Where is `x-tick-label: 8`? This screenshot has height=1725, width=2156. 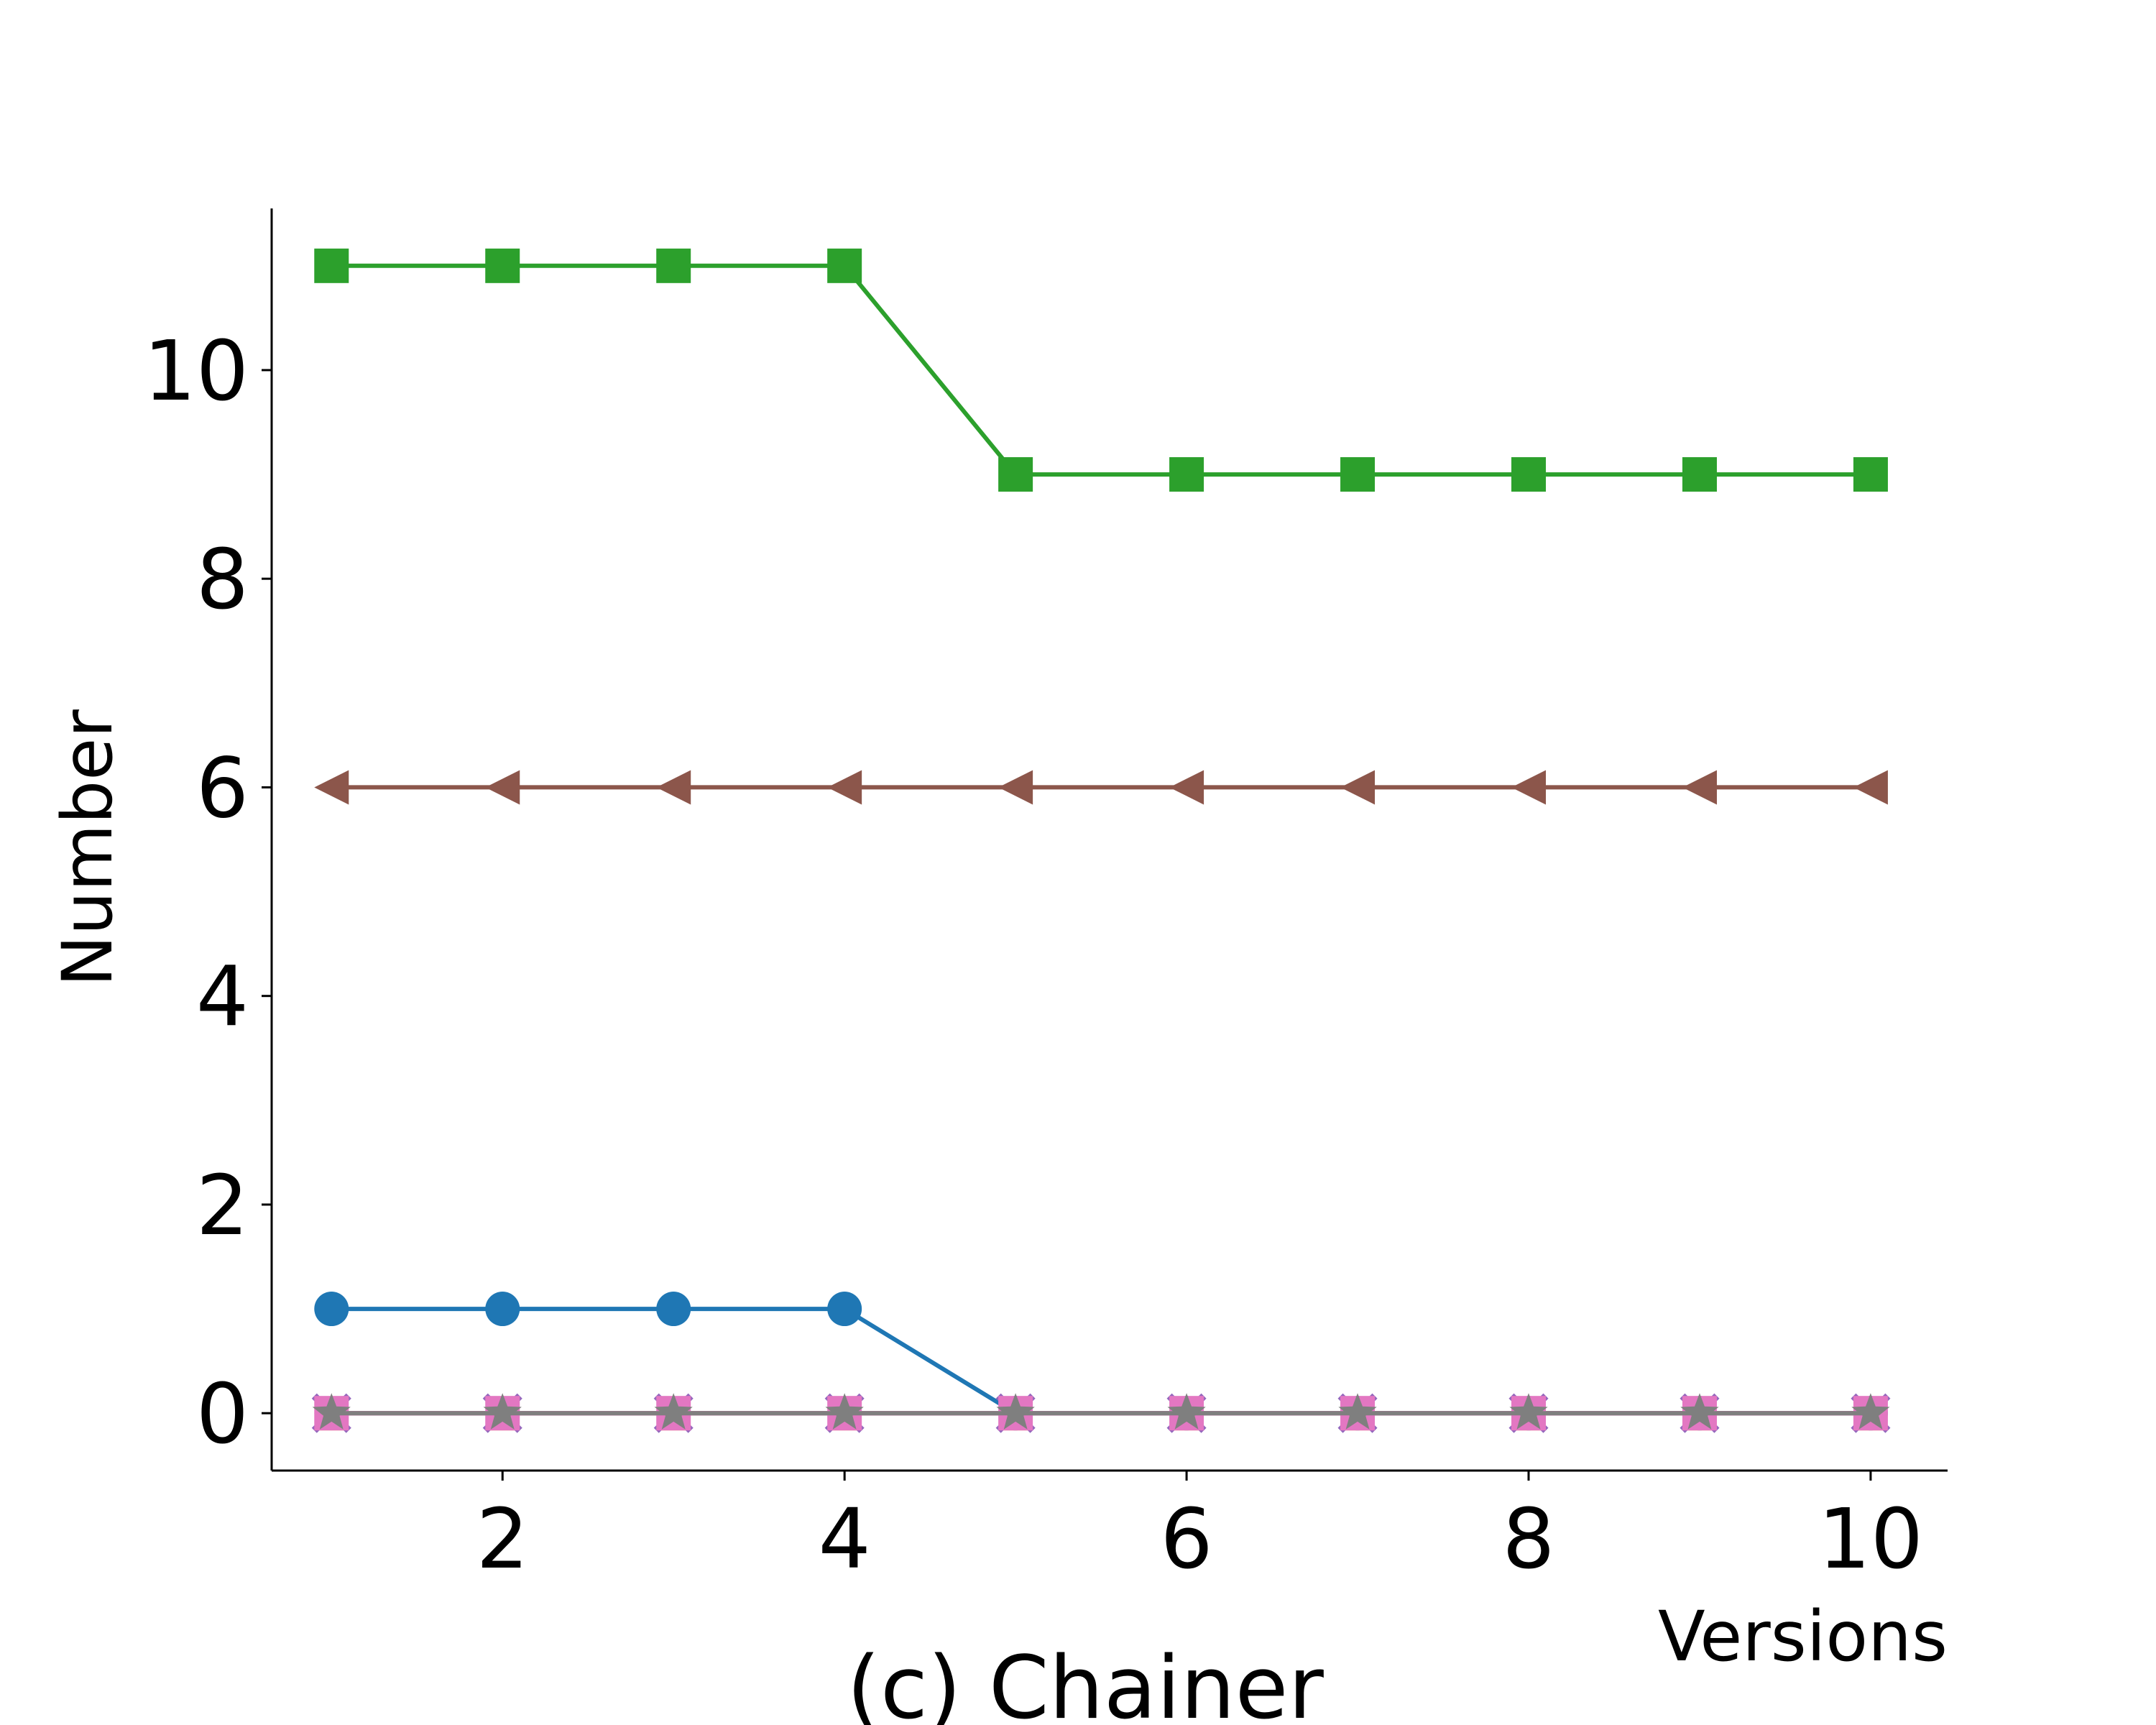
x-tick-label: 8 is located at coordinates (1528, 1539).